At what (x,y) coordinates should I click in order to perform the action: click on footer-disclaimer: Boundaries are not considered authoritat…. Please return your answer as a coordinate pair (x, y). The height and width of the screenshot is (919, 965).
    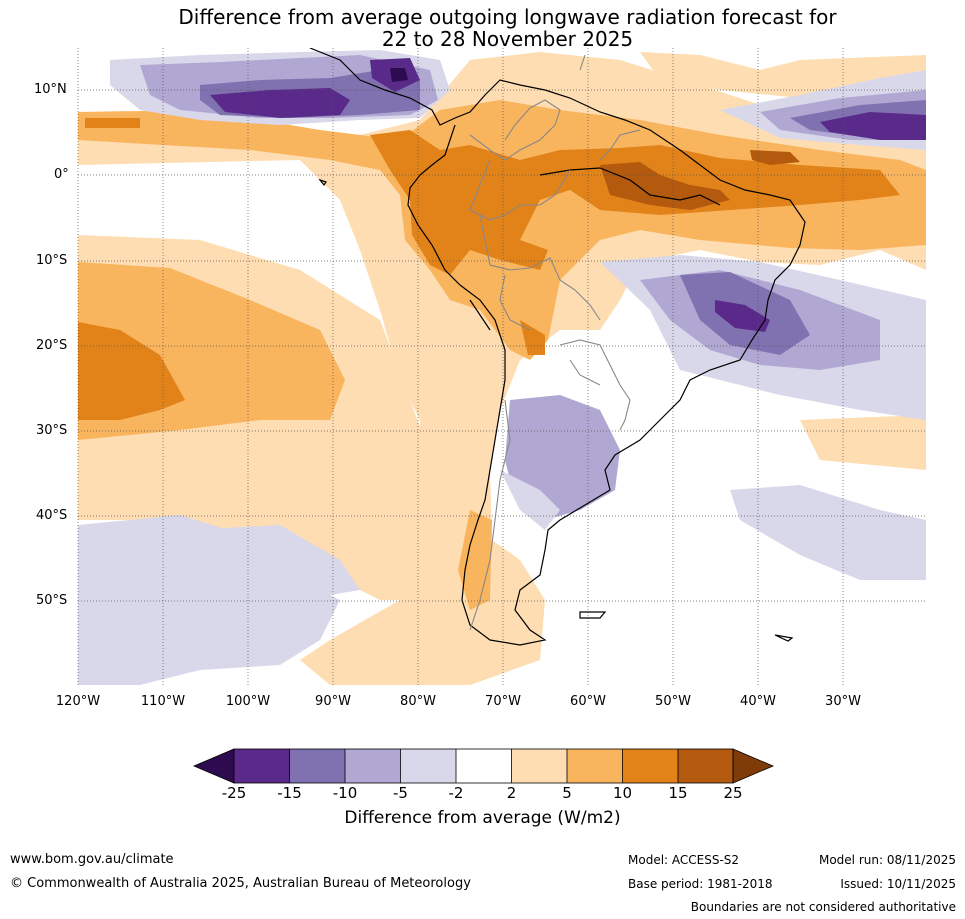
    Looking at the image, I should click on (823, 907).